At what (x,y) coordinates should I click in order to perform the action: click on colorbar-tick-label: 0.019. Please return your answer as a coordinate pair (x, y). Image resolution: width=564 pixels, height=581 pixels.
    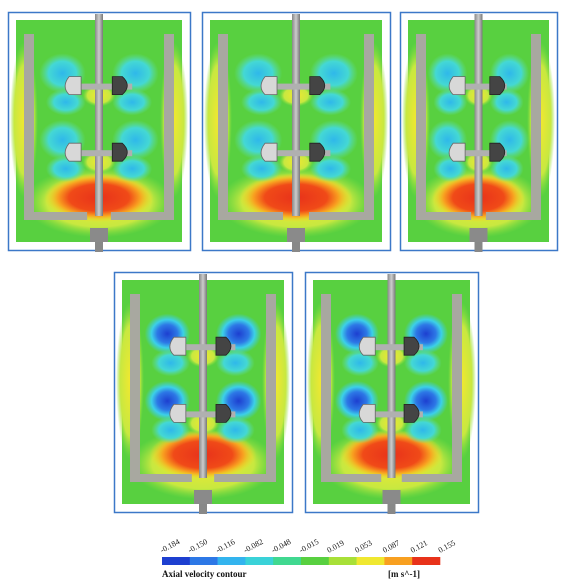
    Looking at the image, I should click on (336, 546).